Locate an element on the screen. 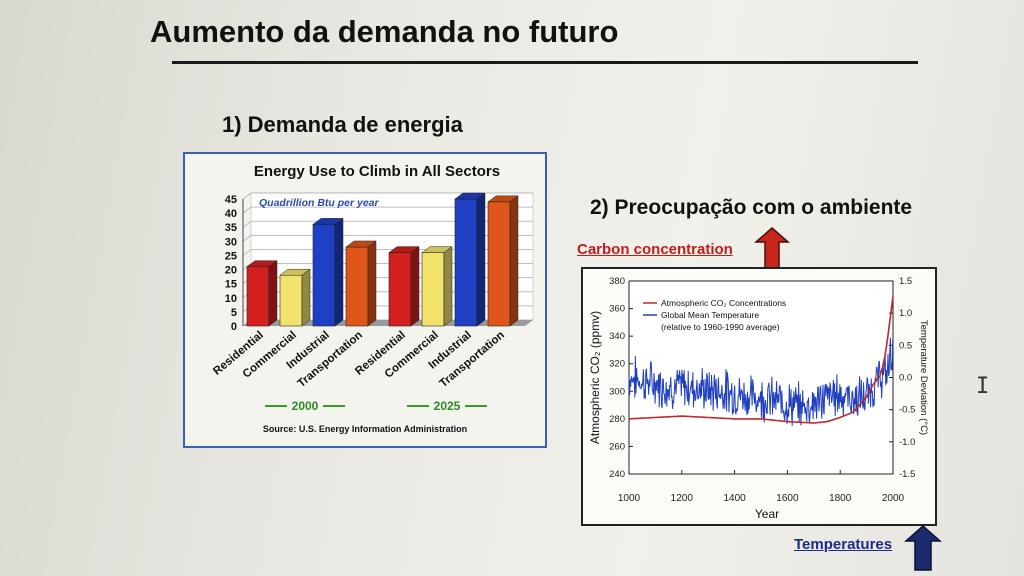  x-axis-label: Year is located at coordinates (767, 514).